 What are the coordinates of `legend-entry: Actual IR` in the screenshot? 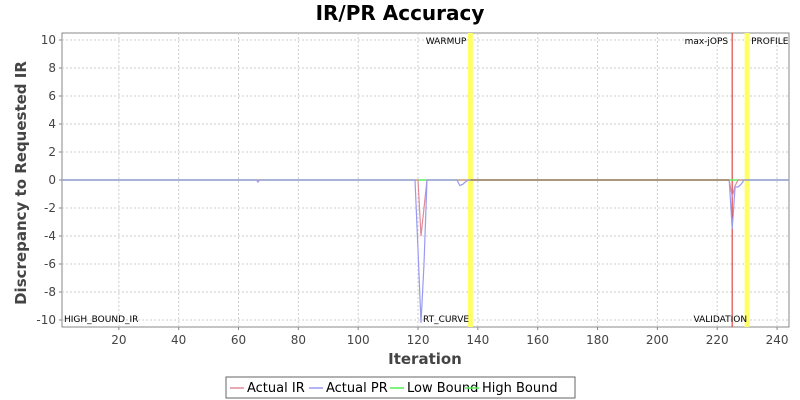 It's located at (276, 388).